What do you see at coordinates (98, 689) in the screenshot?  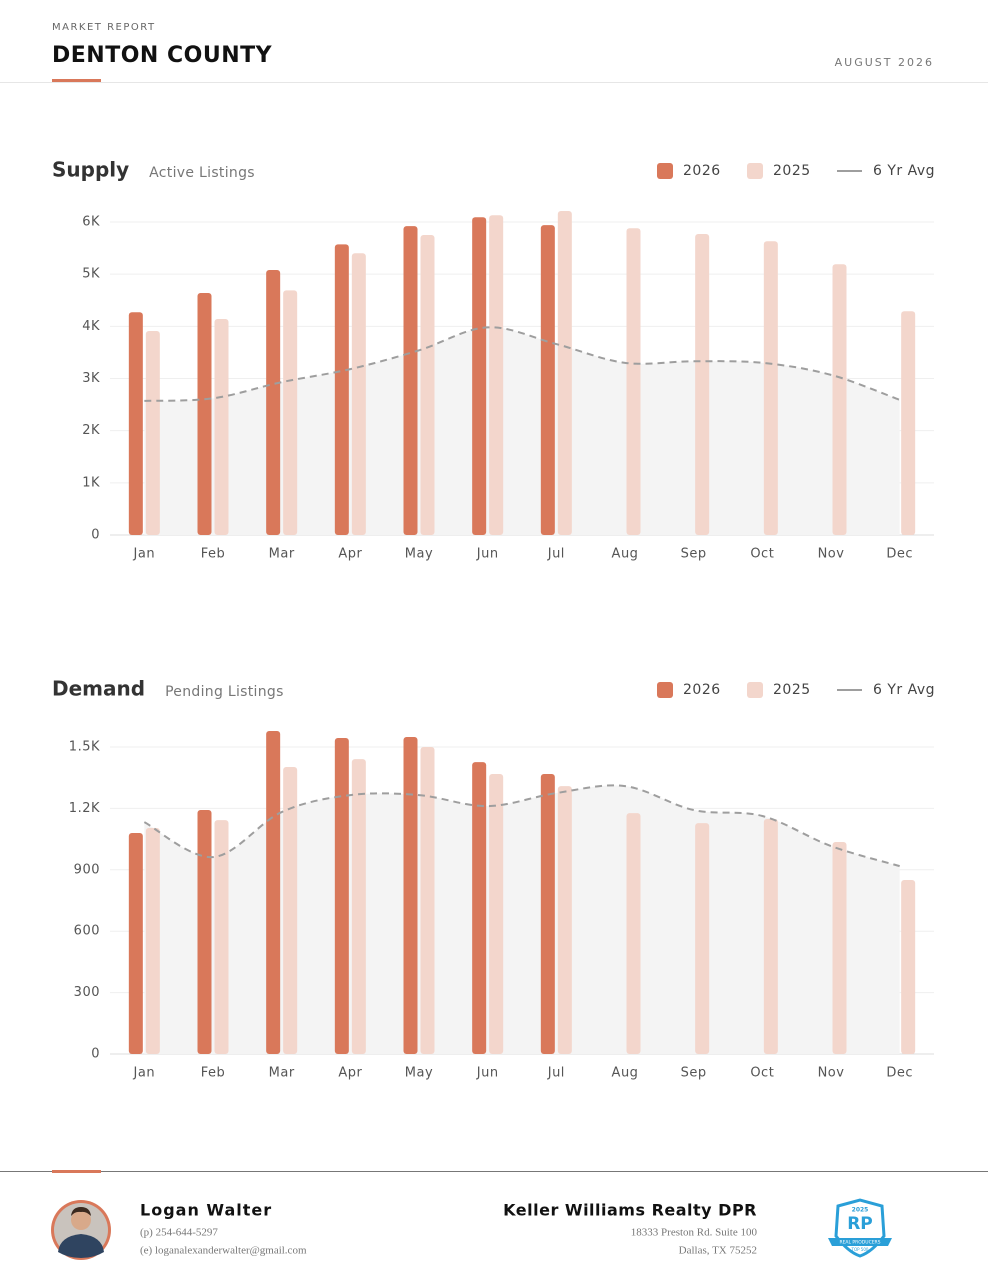 I see `chart-title: Demand` at bounding box center [98, 689].